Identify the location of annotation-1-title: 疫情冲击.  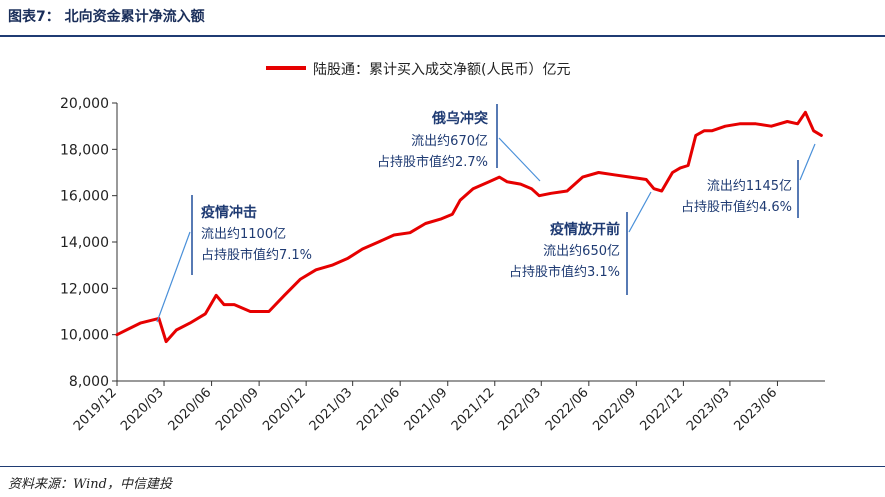
(229, 212).